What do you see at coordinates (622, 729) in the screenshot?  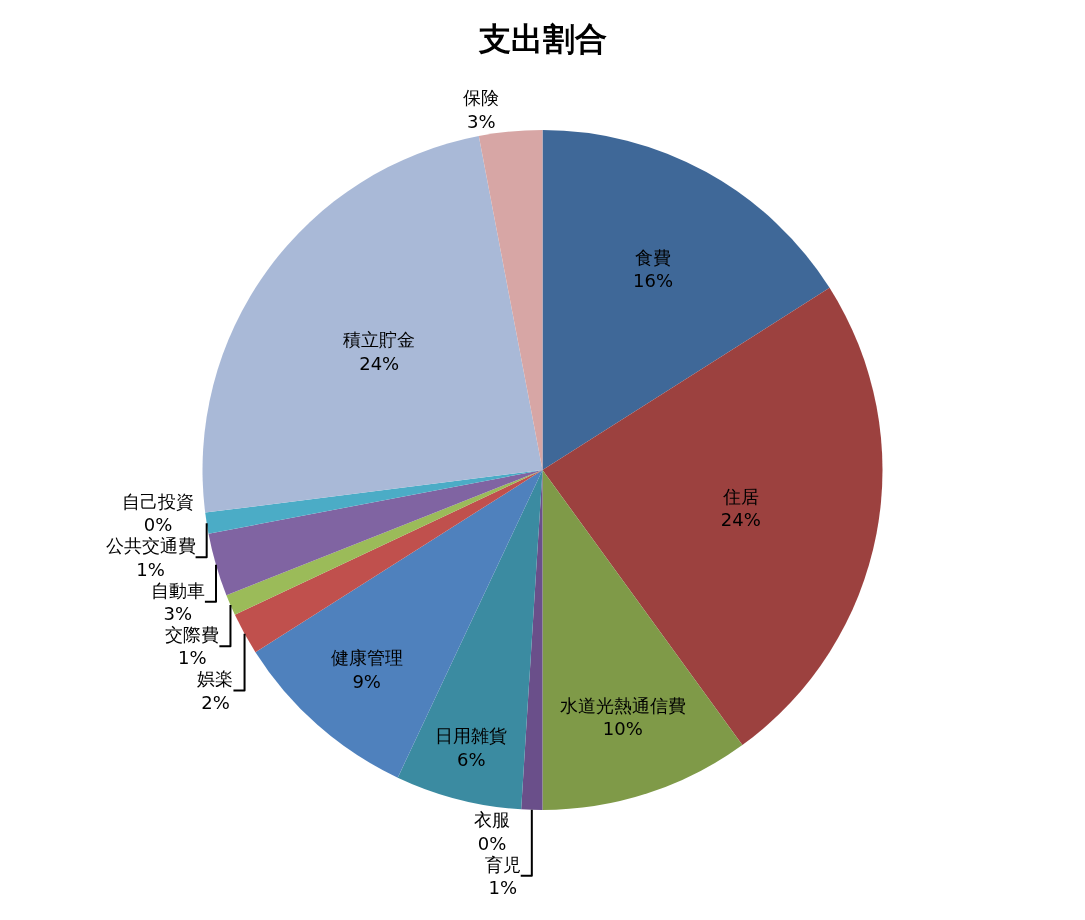 I see `data-label: 10%` at bounding box center [622, 729].